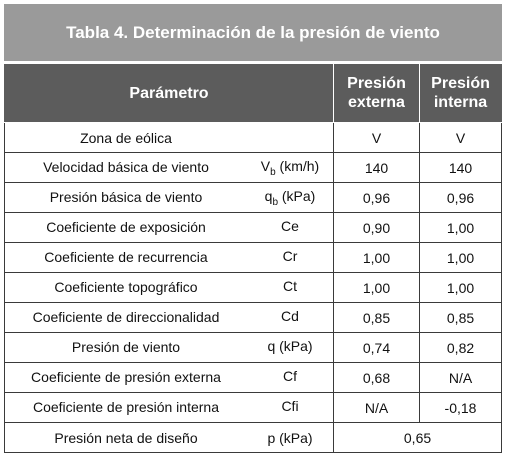 Image resolution: width=505 pixels, height=453 pixels. Describe the element at coordinates (460, 377) in the screenshot. I see `value-interna: N/A` at that location.